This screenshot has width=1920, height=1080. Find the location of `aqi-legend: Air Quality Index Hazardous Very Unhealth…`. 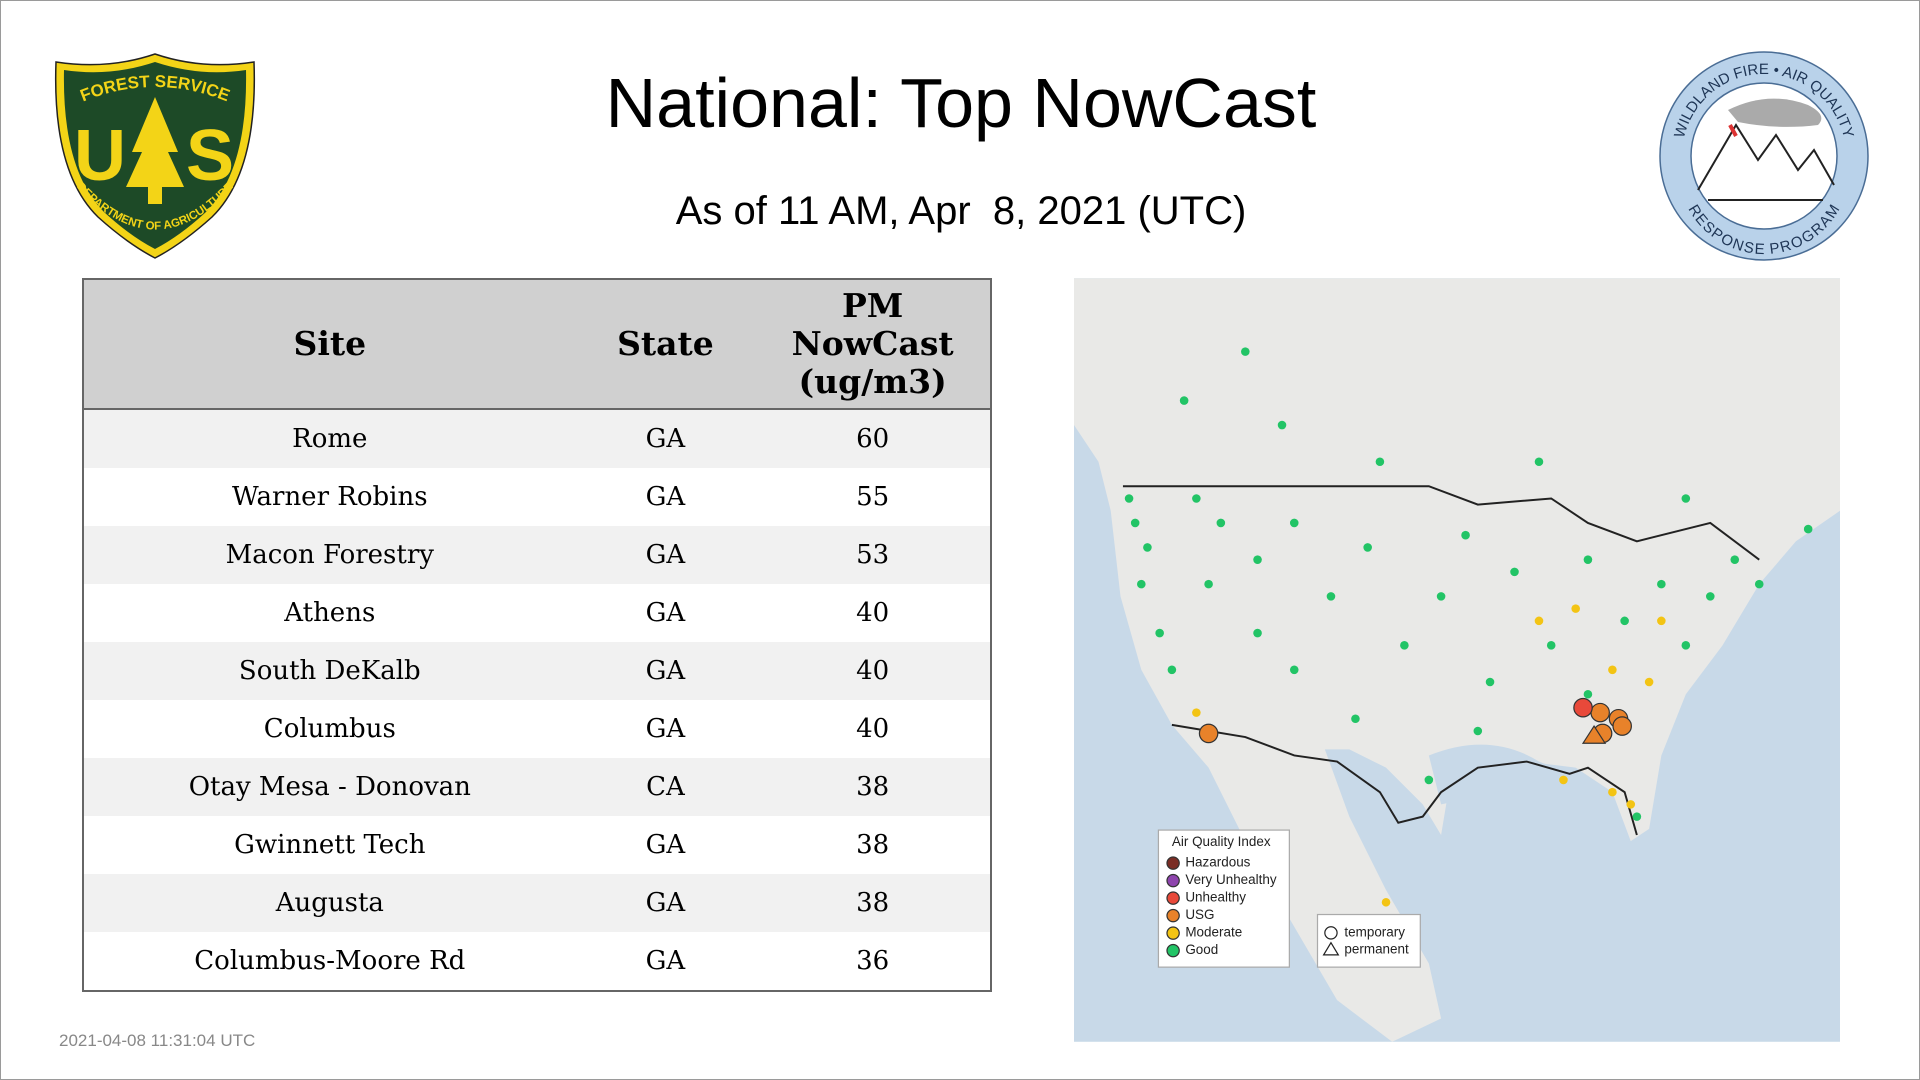

aqi-legend: Air Quality Index Hazardous Very Unhealth… is located at coordinates (1289, 898).